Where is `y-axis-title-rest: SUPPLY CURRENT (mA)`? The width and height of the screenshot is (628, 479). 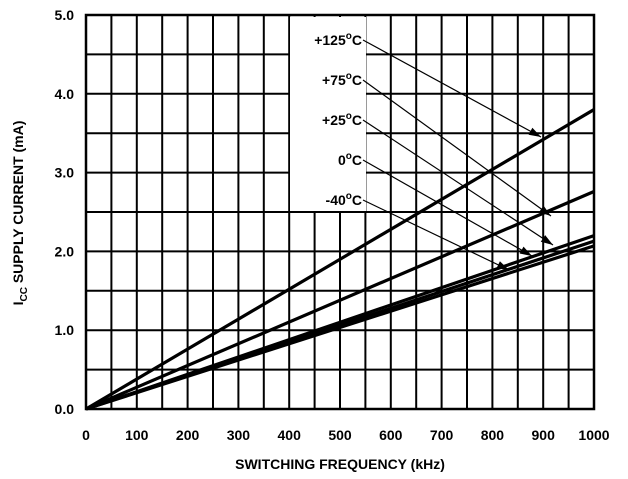 y-axis-title-rest: SUPPLY CURRENT (mA) is located at coordinates (18, 204).